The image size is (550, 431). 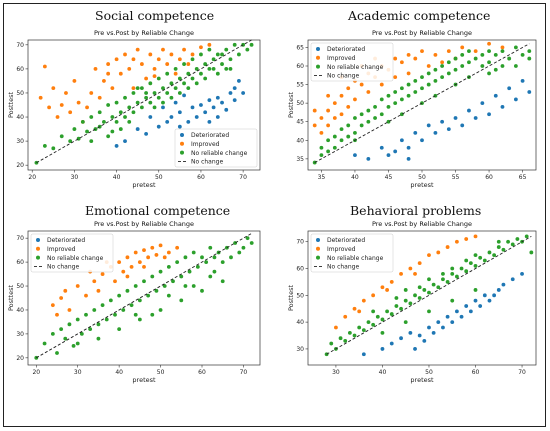 I want to click on legend-marker, so click(x=38, y=248).